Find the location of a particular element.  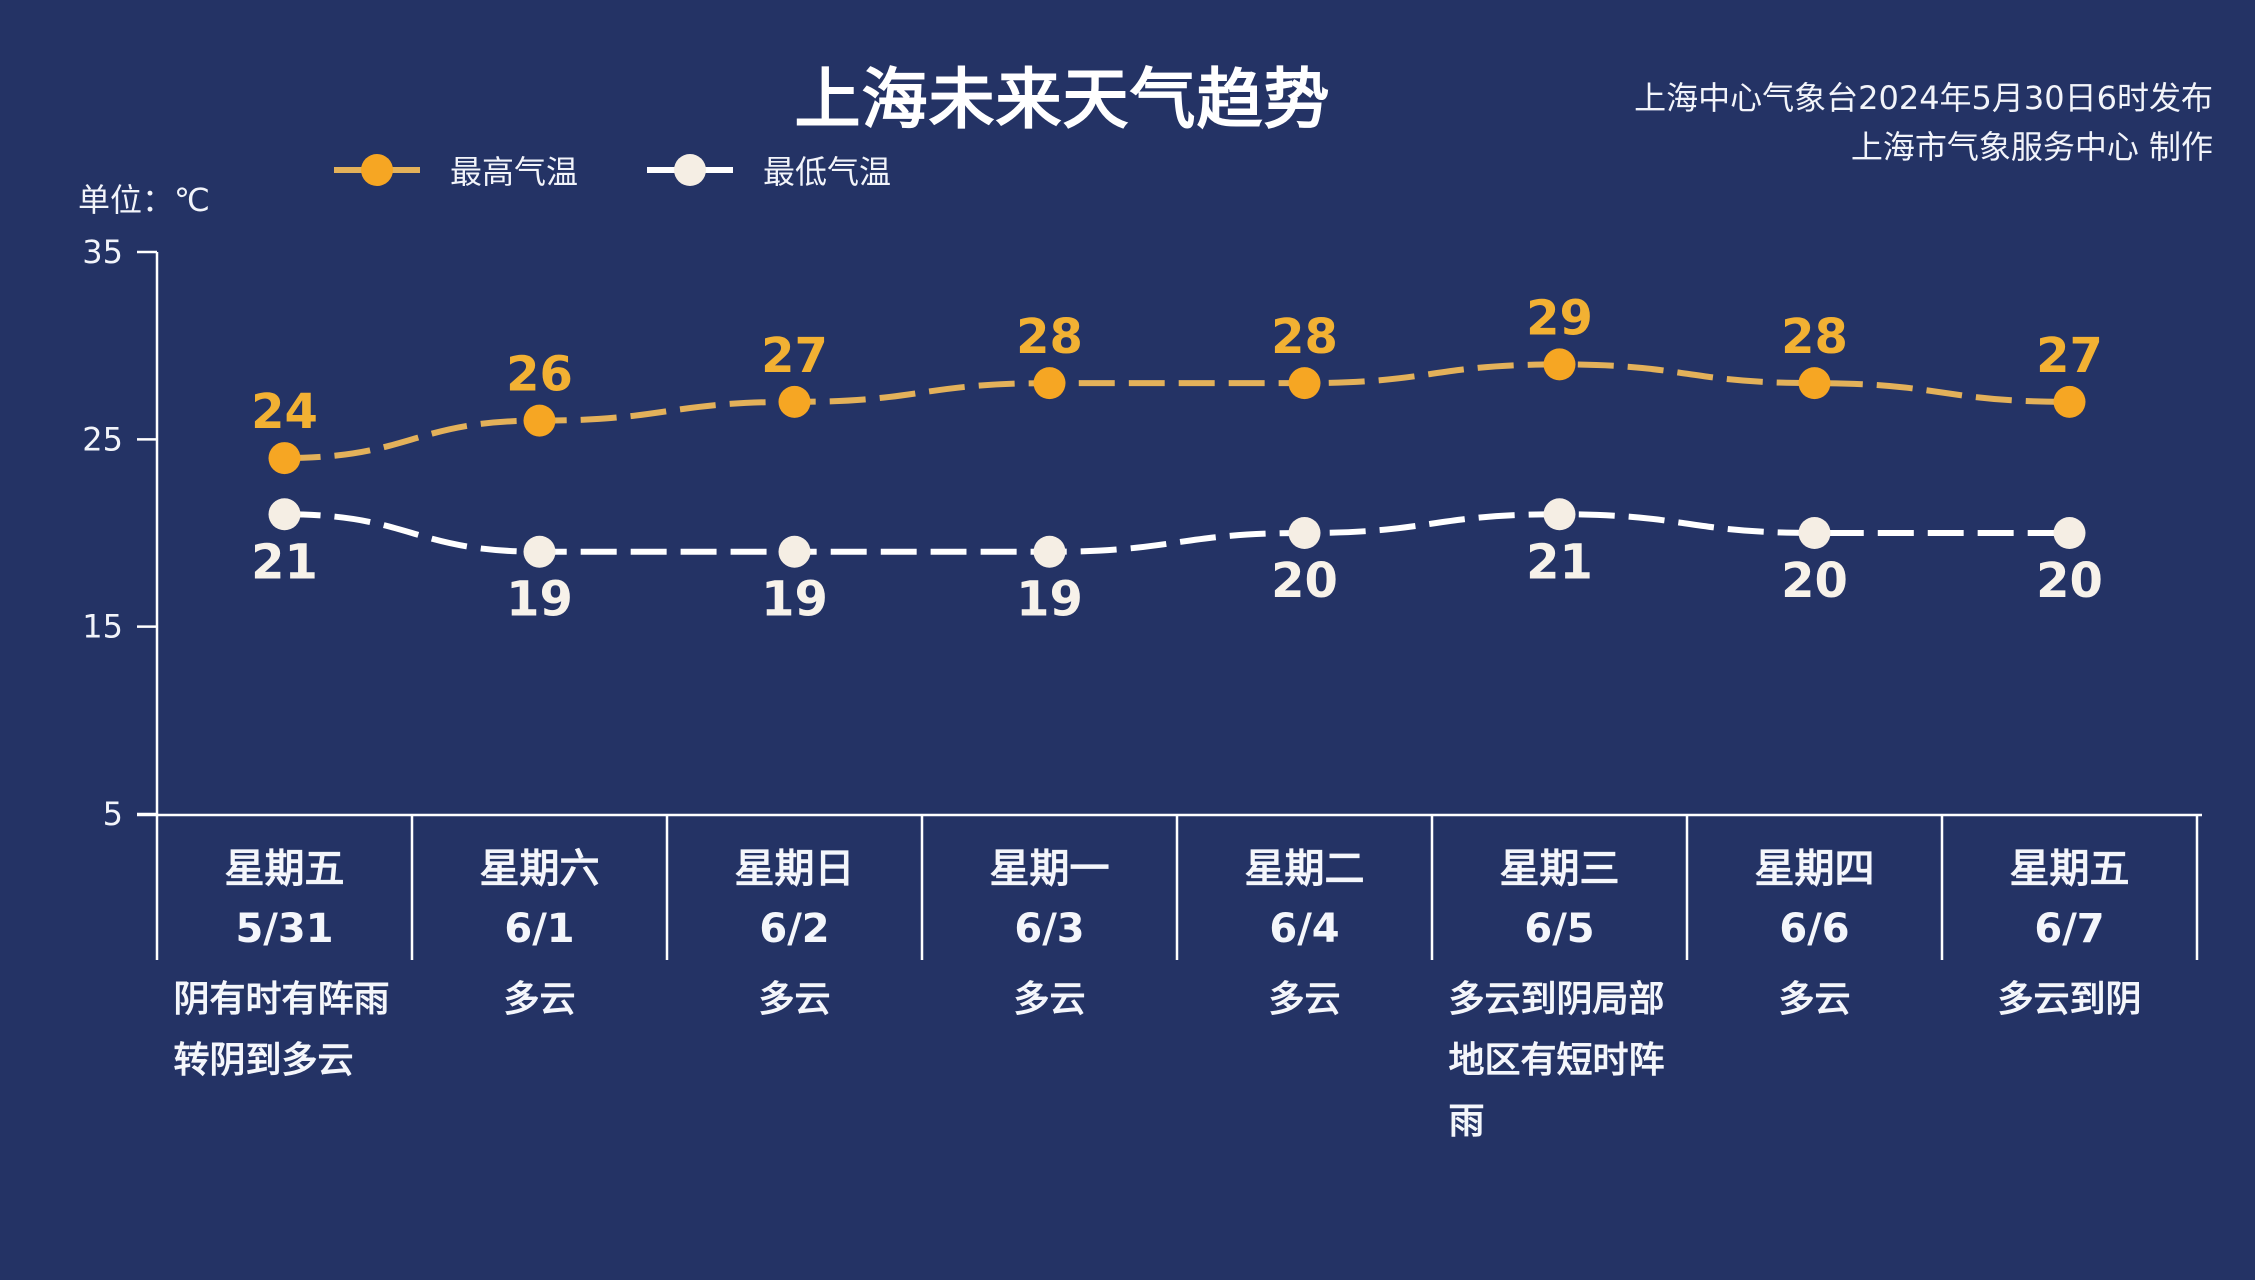

date-label: 5/31 is located at coordinates (284, 929).